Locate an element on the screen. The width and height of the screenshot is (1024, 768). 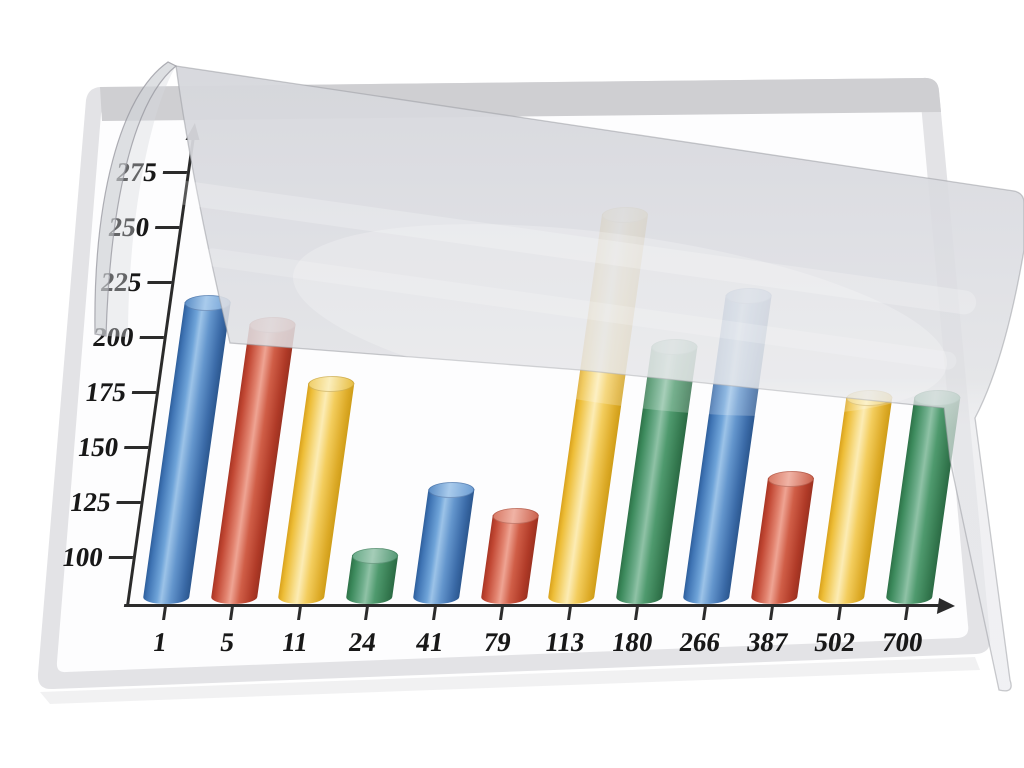
x-tick-label: 700 is located at coordinates (902, 642).